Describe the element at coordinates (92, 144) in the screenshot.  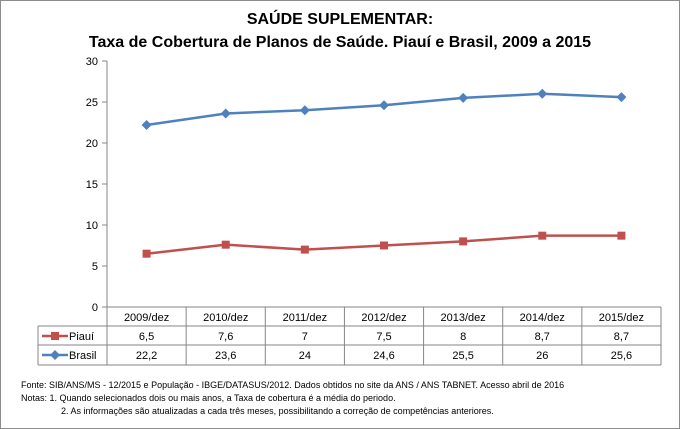
I see `y-tick-label: 20` at that location.